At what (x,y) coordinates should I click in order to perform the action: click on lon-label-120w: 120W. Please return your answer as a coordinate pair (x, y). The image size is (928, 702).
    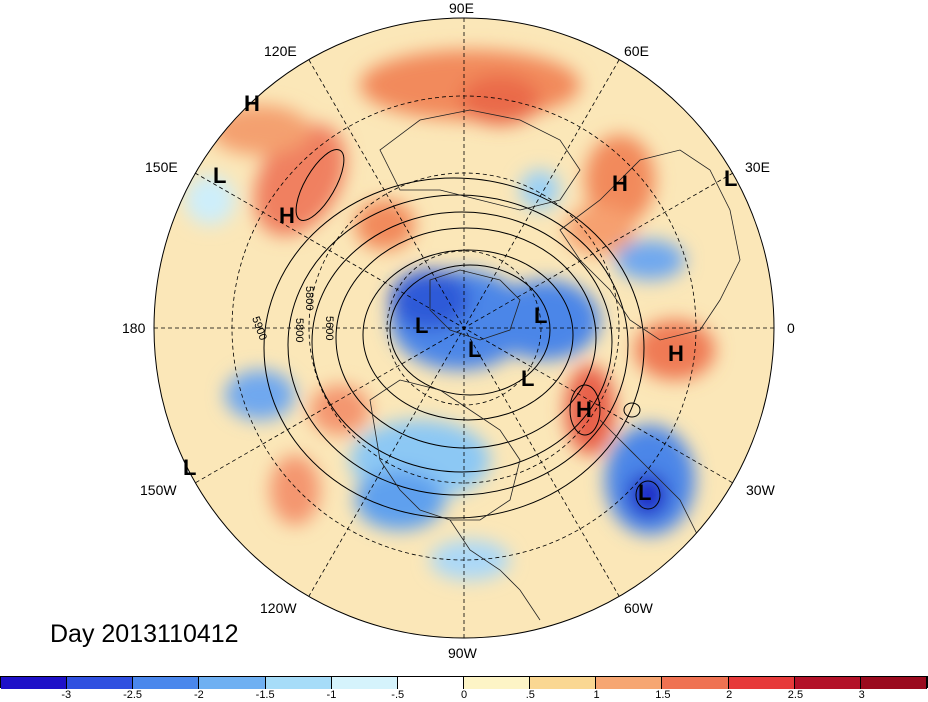
    Looking at the image, I should click on (278, 608).